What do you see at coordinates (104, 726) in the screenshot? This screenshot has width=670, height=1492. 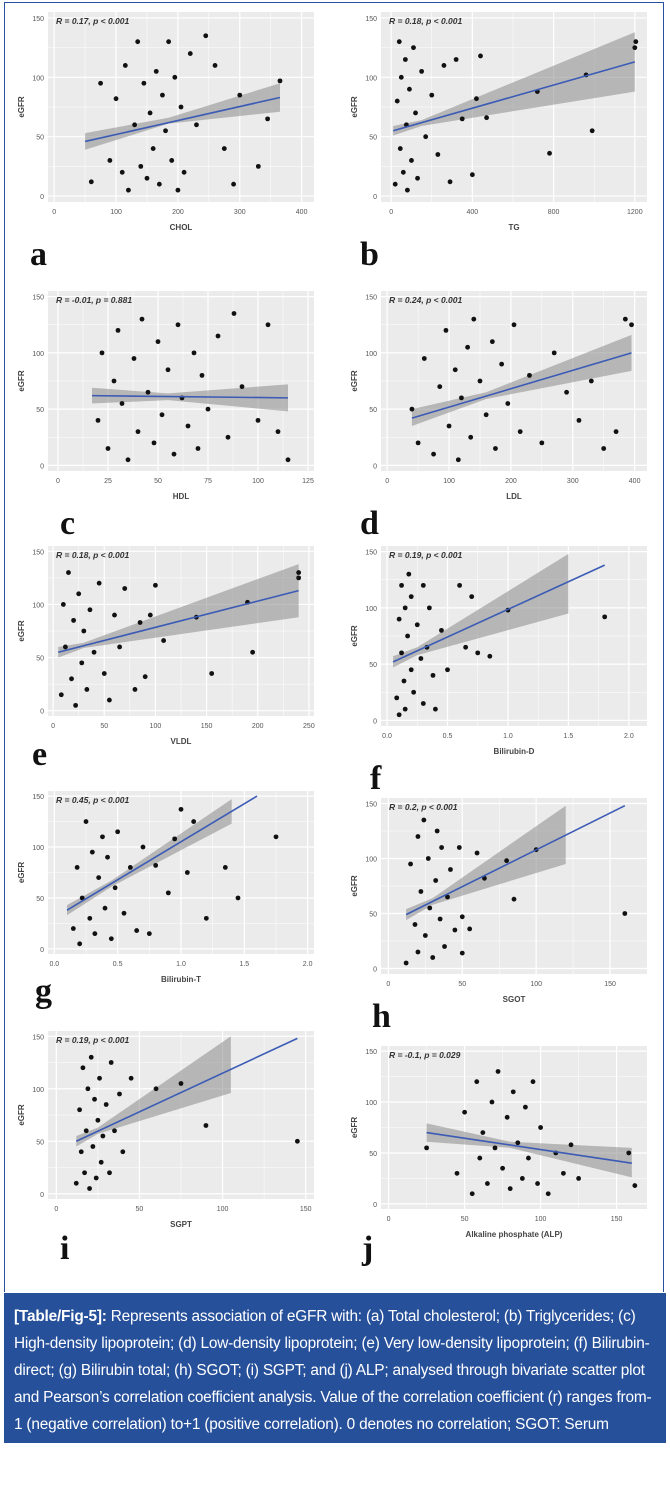 I see `x-tick-label: 50` at bounding box center [104, 726].